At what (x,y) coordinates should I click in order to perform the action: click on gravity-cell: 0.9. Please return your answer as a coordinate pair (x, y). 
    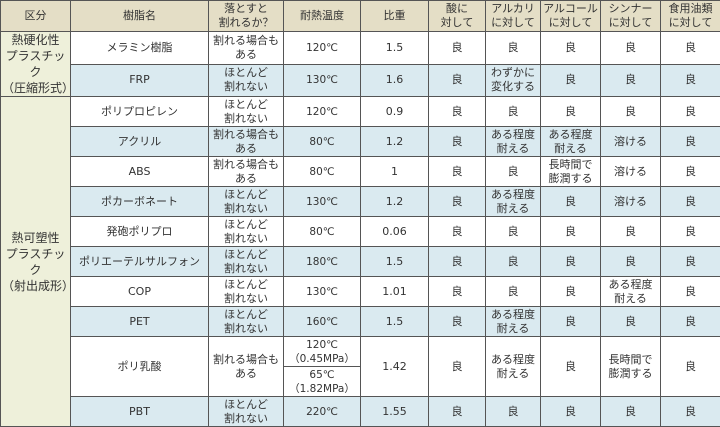
    Looking at the image, I should click on (395, 112).